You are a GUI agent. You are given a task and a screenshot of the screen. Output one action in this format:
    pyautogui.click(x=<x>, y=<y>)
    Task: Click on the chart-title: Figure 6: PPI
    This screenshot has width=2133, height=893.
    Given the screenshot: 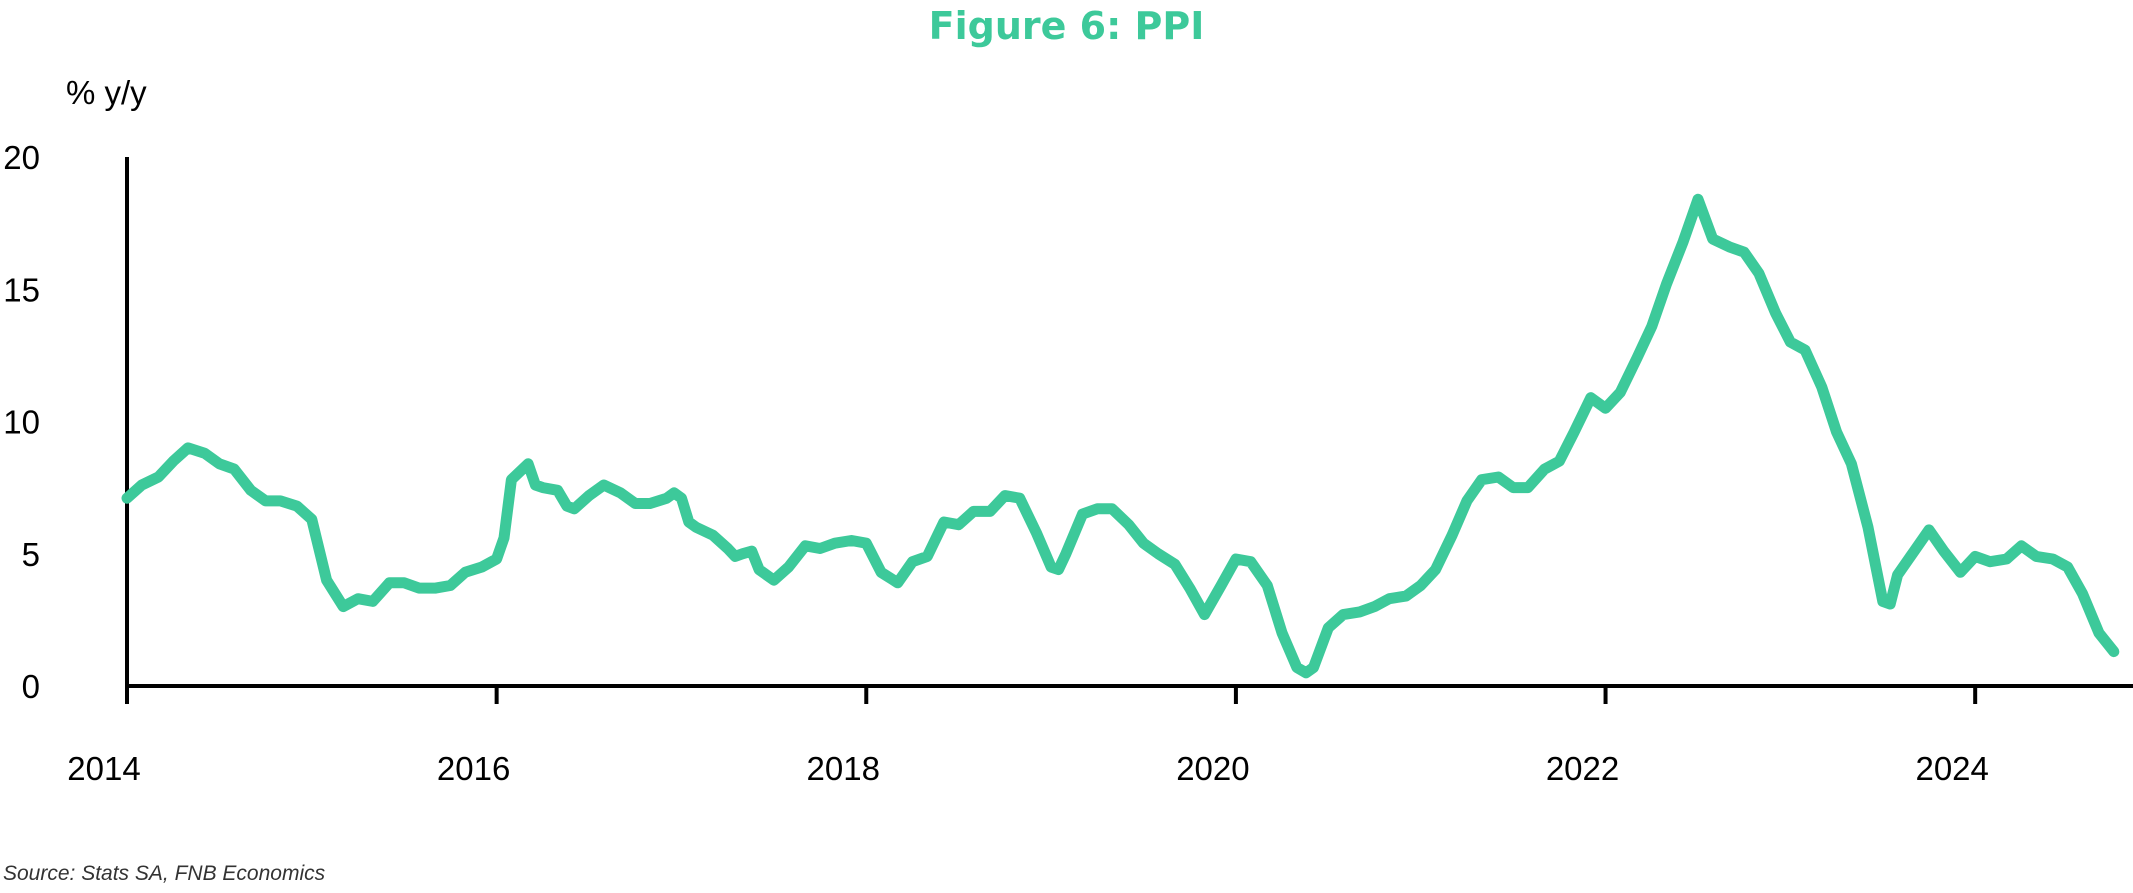 What is the action you would take?
    pyautogui.click(x=1066, y=26)
    